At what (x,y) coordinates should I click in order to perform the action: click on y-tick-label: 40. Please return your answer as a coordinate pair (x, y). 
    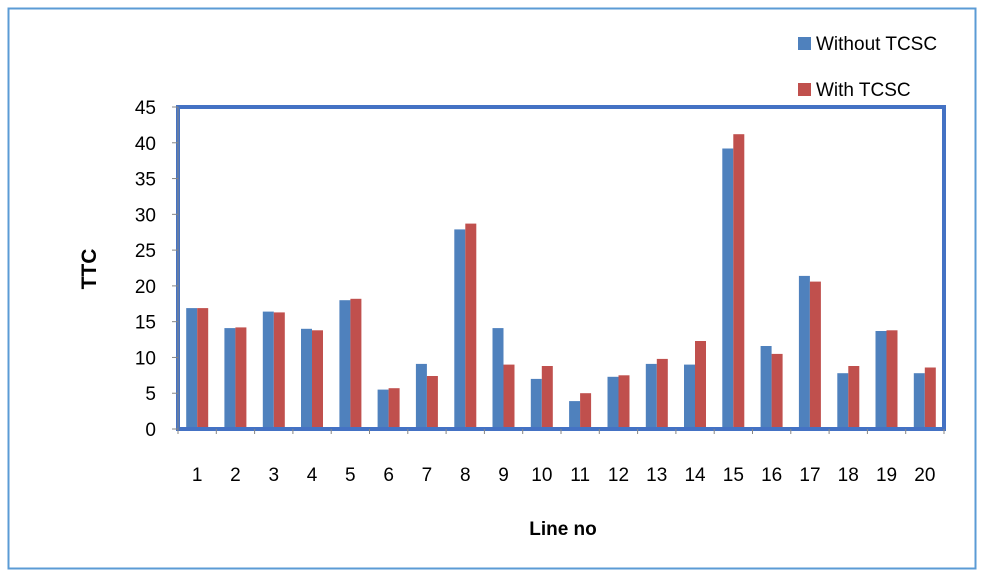
    Looking at the image, I should click on (145, 144).